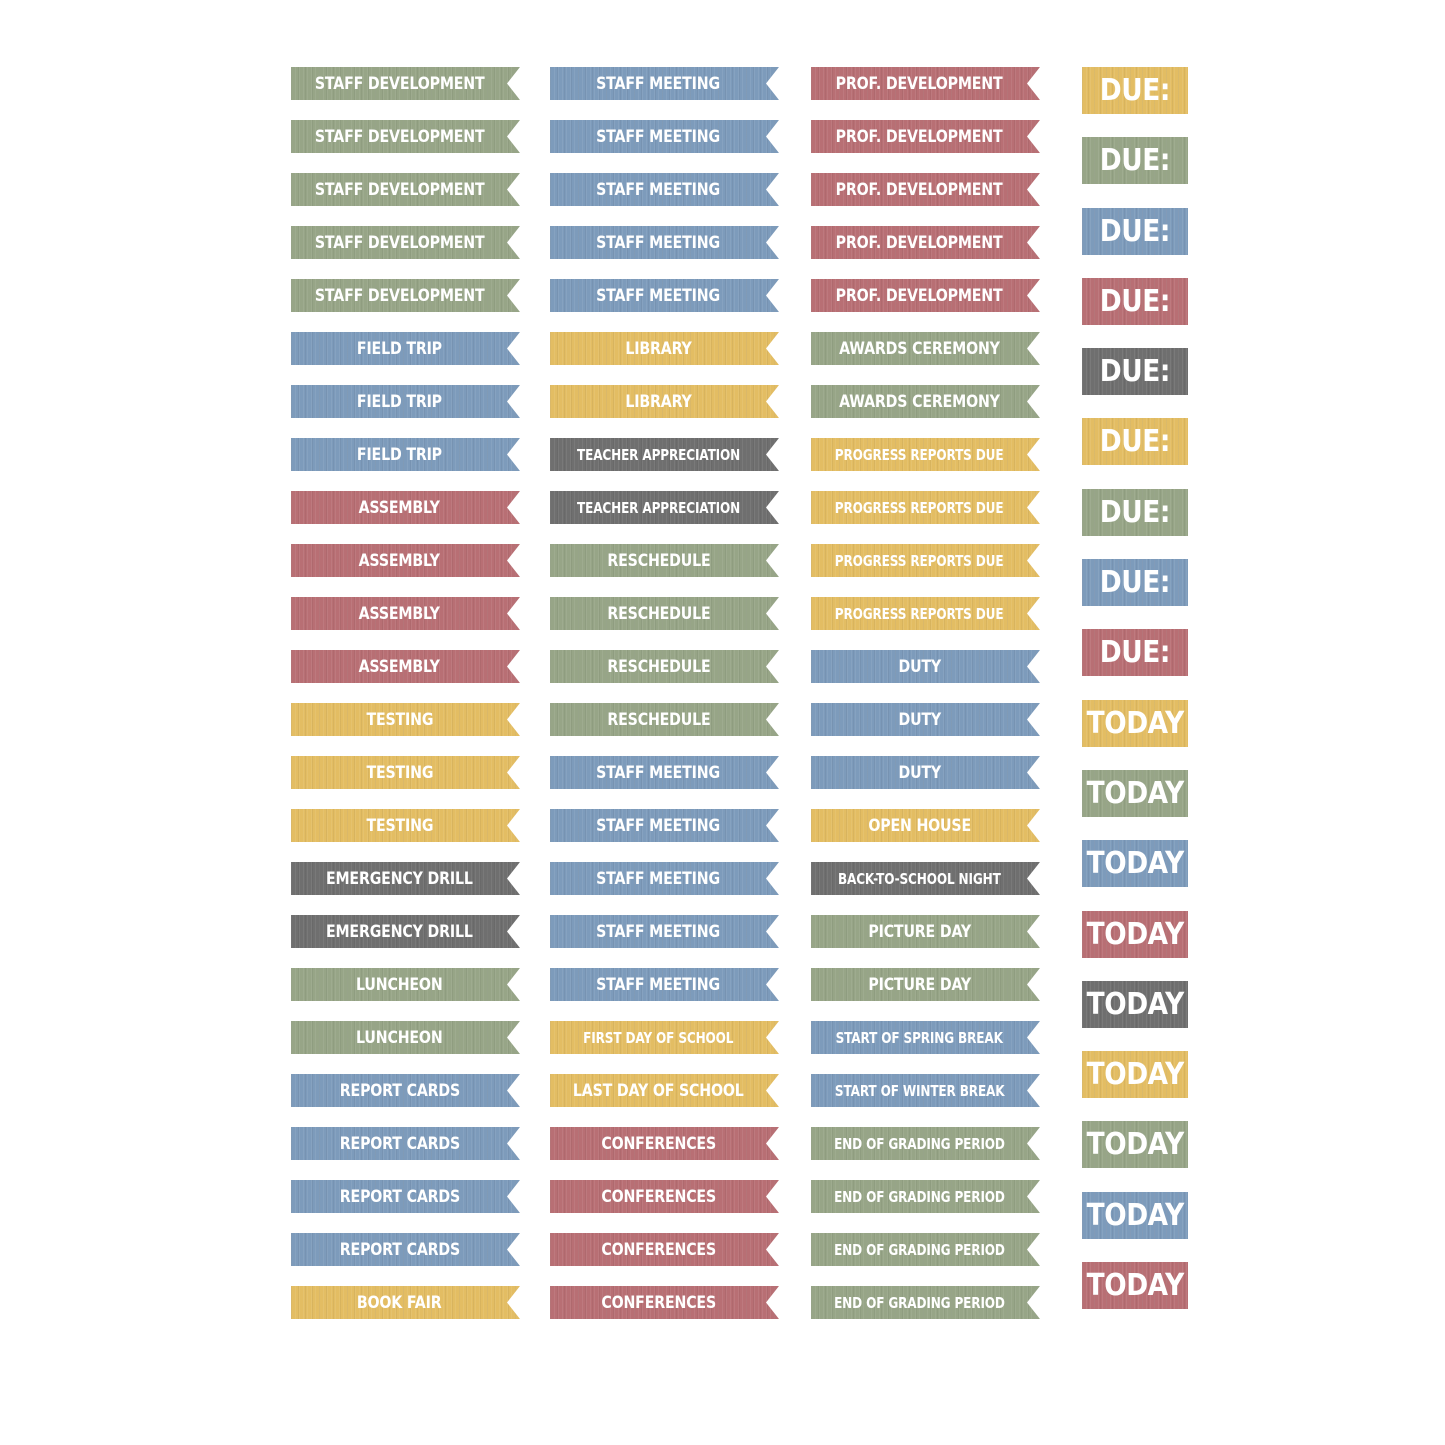 This screenshot has width=1445, height=1445. What do you see at coordinates (925, 825) in the screenshot?
I see `banner-sticker: OPEN HOUSE` at bounding box center [925, 825].